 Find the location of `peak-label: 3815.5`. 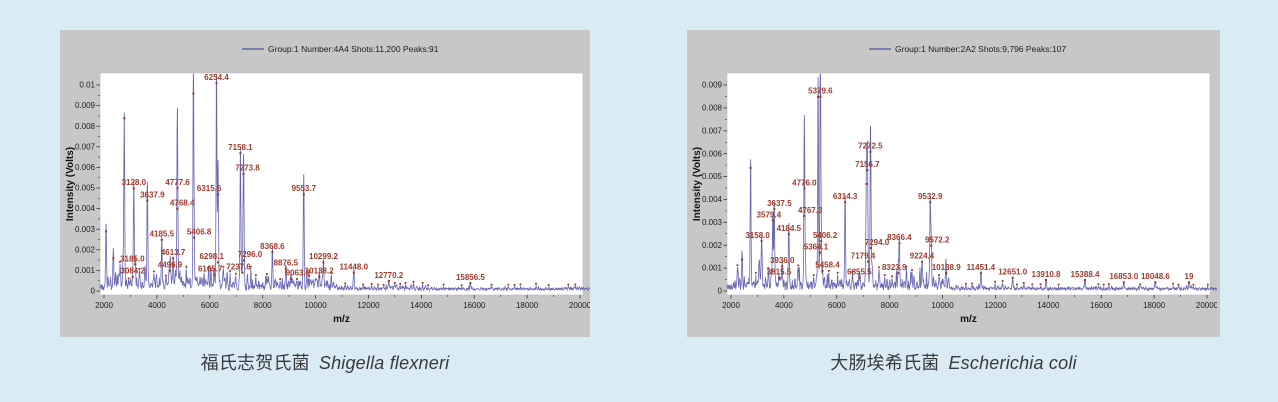

peak-label: 3815.5 is located at coordinates (779, 272).